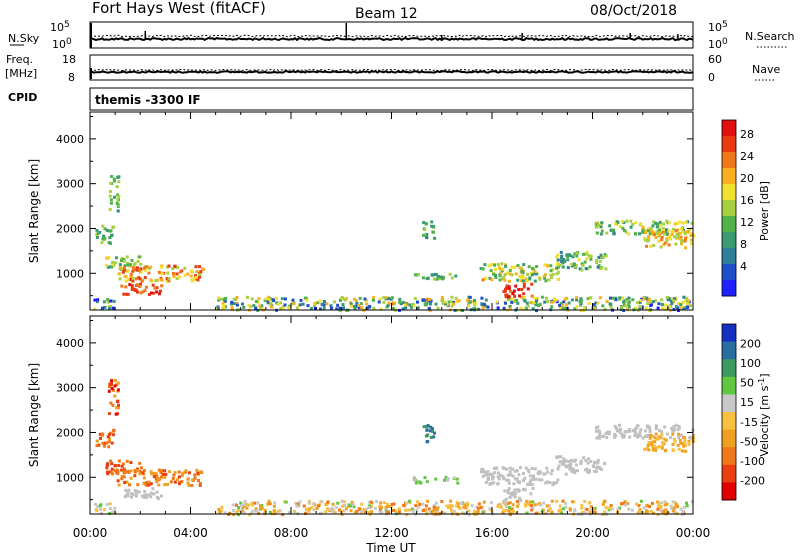 The height and width of the screenshot is (554, 800). Describe the element at coordinates (70, 228) in the screenshot. I see `y-tick-label: 2000` at that location.